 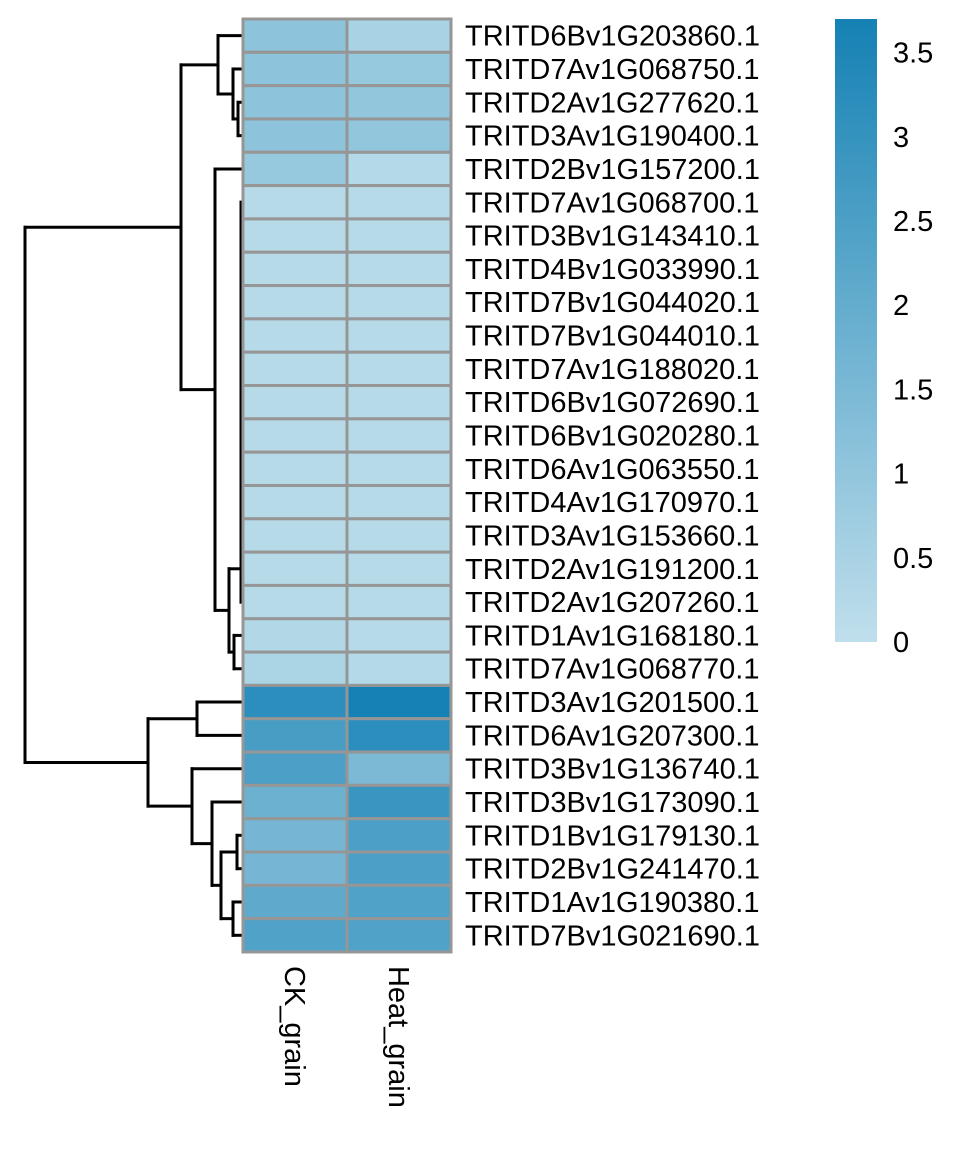 I want to click on row-label: TRITD7Bv1G044020.1, so click(x=612, y=303).